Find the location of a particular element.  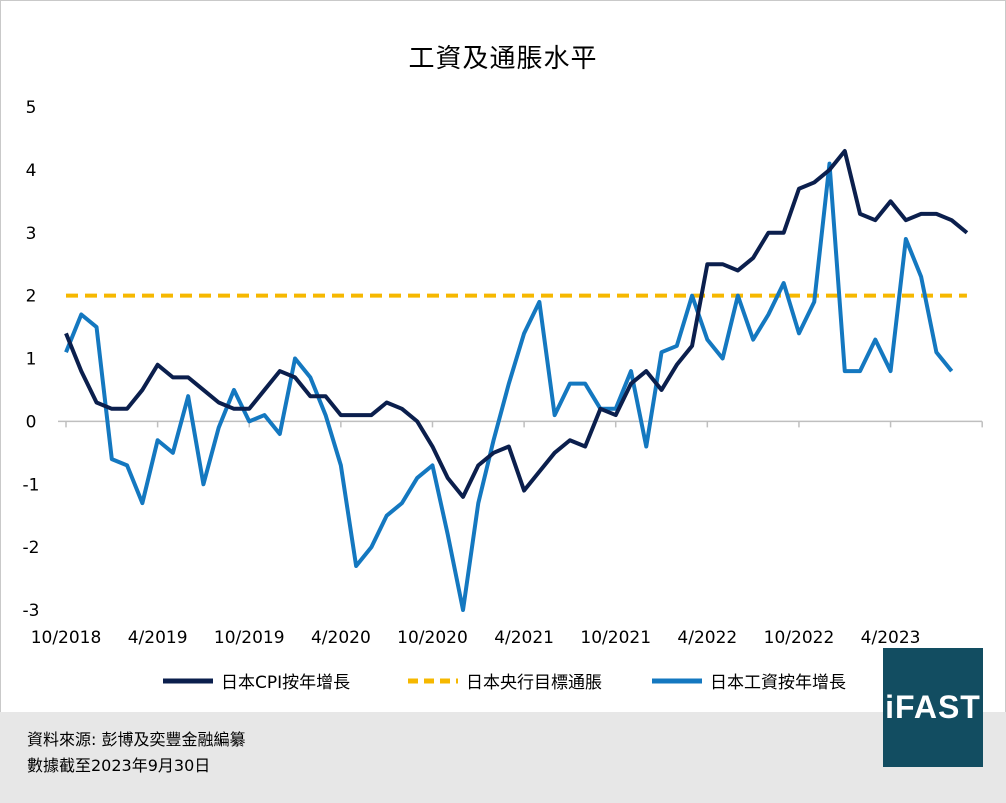

legend-item-target: 日本央行目標通脹 is located at coordinates (505, 680).